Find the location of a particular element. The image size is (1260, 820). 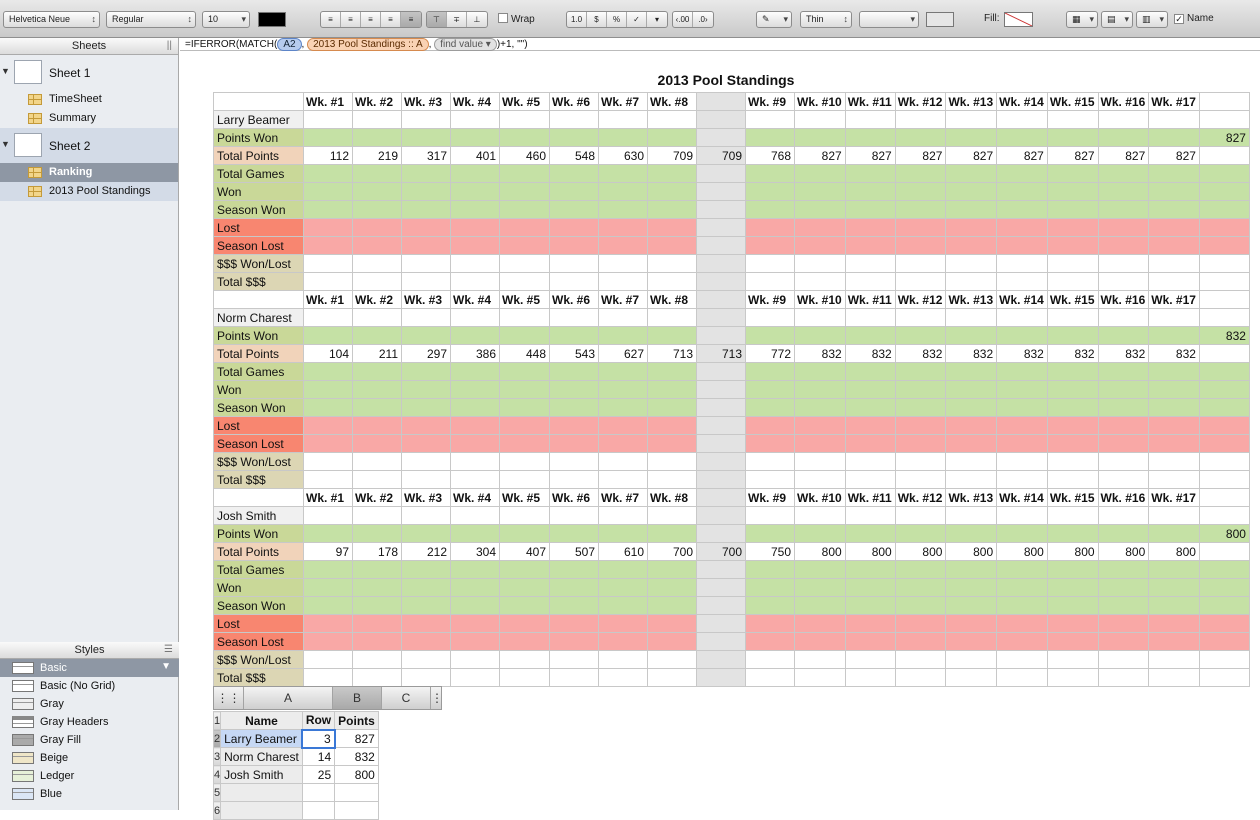

grid-cell: 112 is located at coordinates (328, 155).